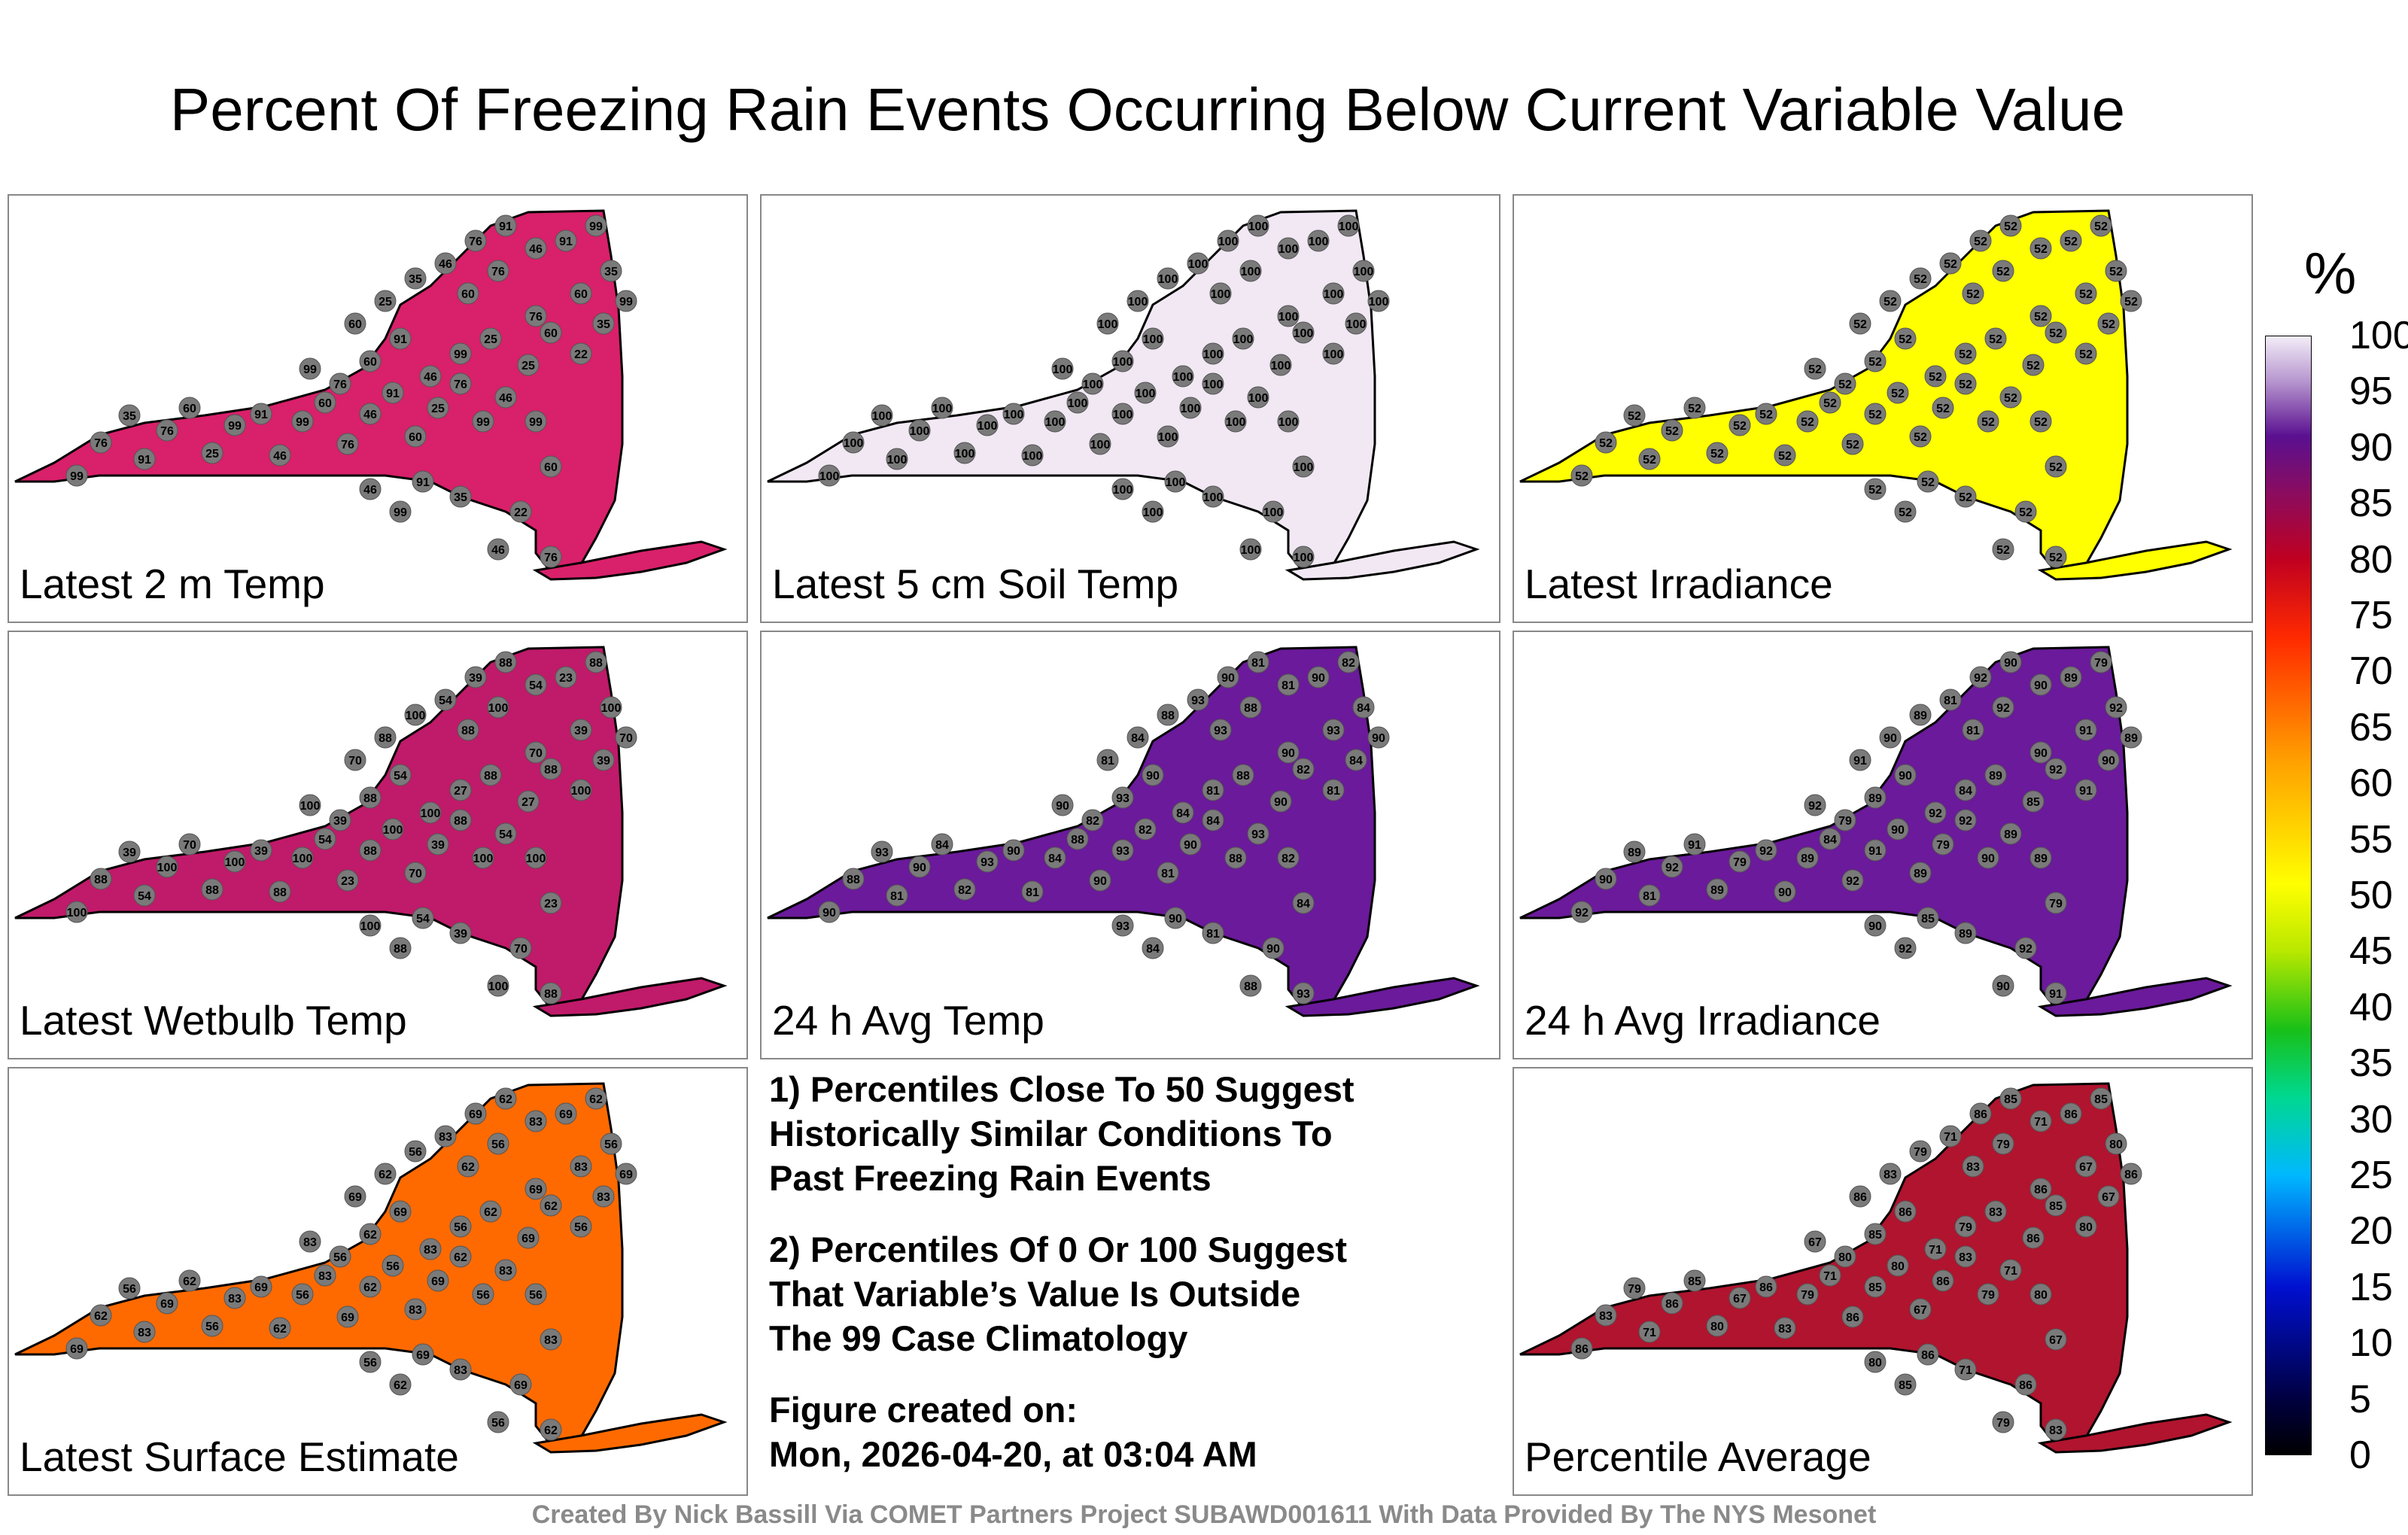 The image size is (2408, 1535). I want to click on station-value: 54, so click(423, 919).